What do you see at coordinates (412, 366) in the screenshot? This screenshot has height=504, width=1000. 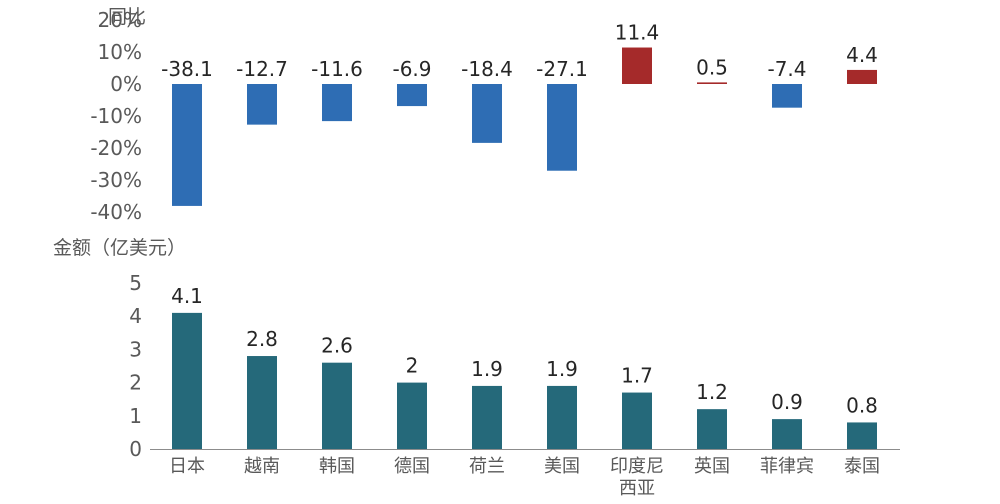 I see `bottom-data-label: 2` at bounding box center [412, 366].